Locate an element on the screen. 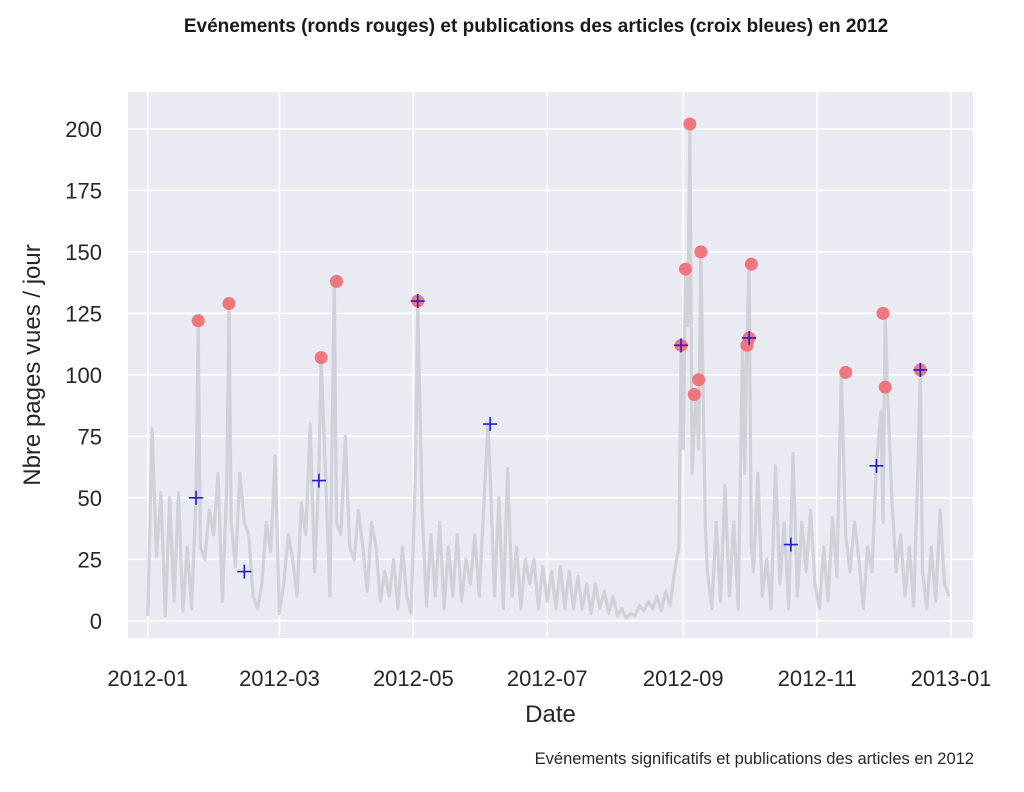 The height and width of the screenshot is (792, 1024). x-tick-label: 2012-05 is located at coordinates (413, 678).